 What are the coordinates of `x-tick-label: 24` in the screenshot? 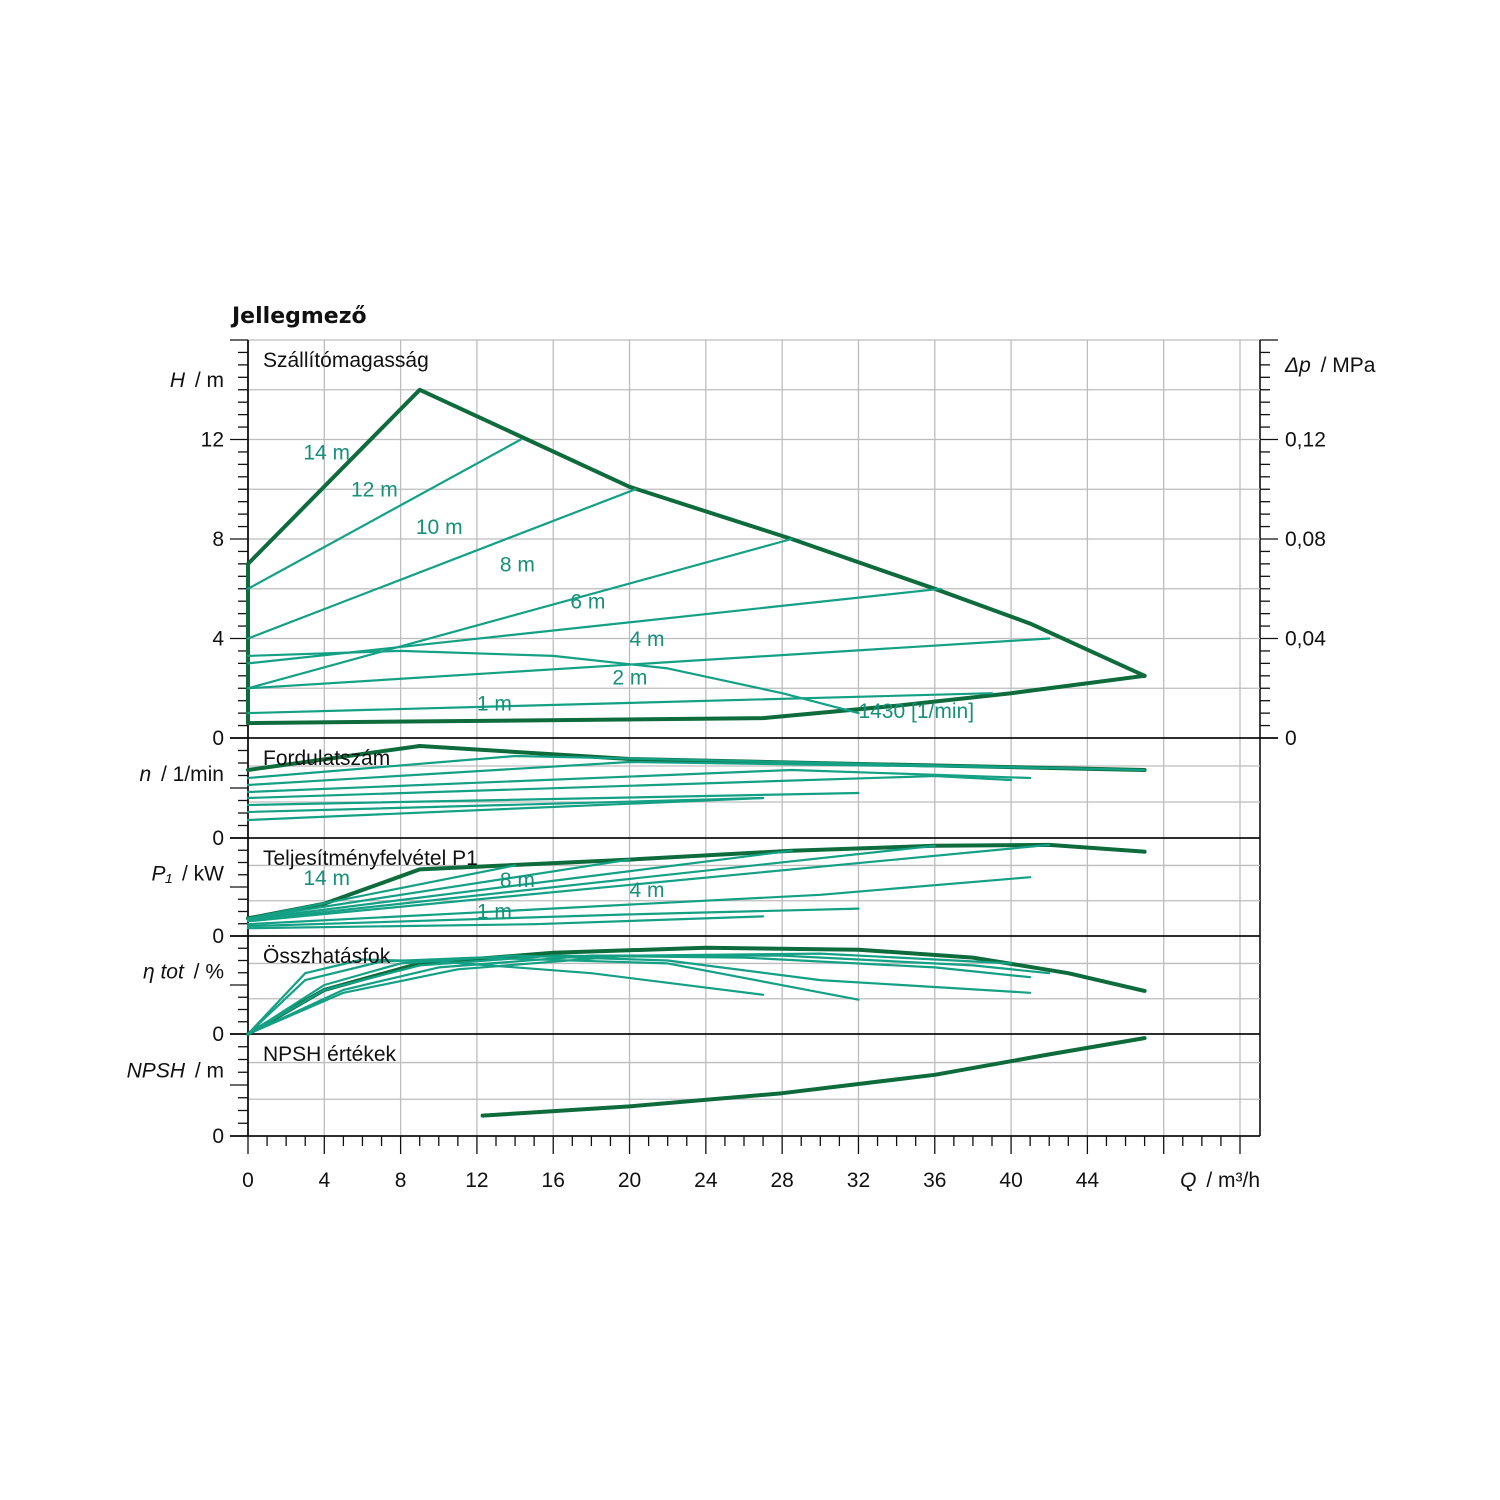 It's located at (706, 1180).